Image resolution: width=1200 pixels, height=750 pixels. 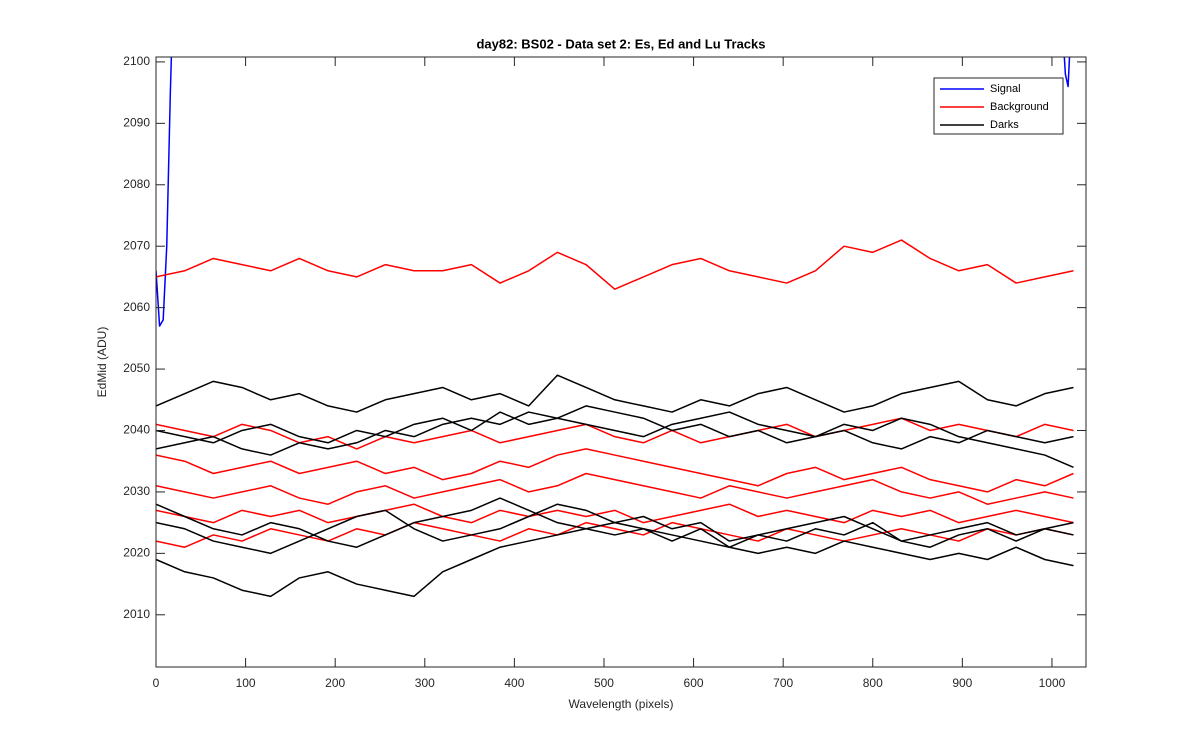 What do you see at coordinates (246, 683) in the screenshot?
I see `x-tick-label: 100` at bounding box center [246, 683].